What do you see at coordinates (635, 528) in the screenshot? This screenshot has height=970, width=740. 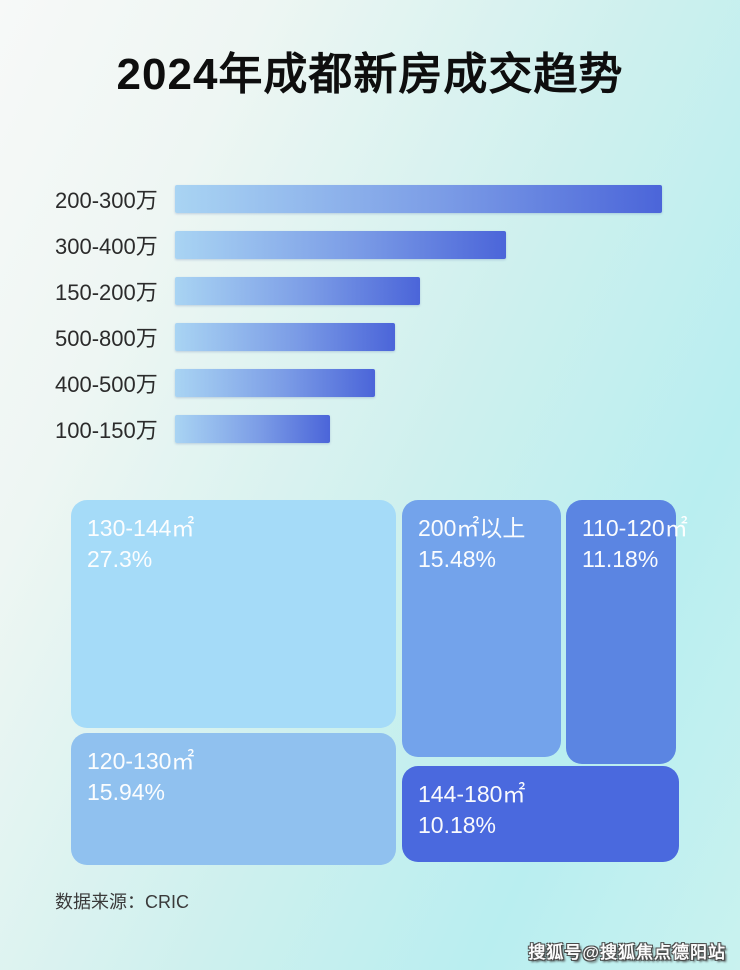 I see `treemap-block-label: 110-120㎡` at bounding box center [635, 528].